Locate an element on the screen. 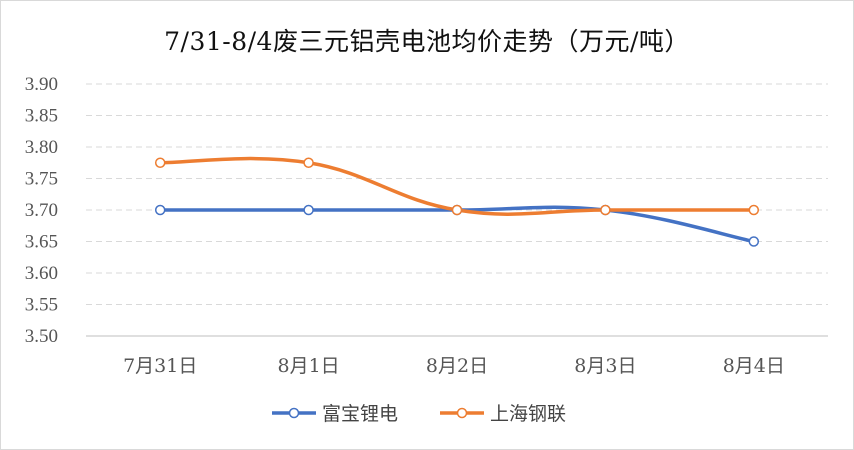  series-lines is located at coordinates (457, 200).